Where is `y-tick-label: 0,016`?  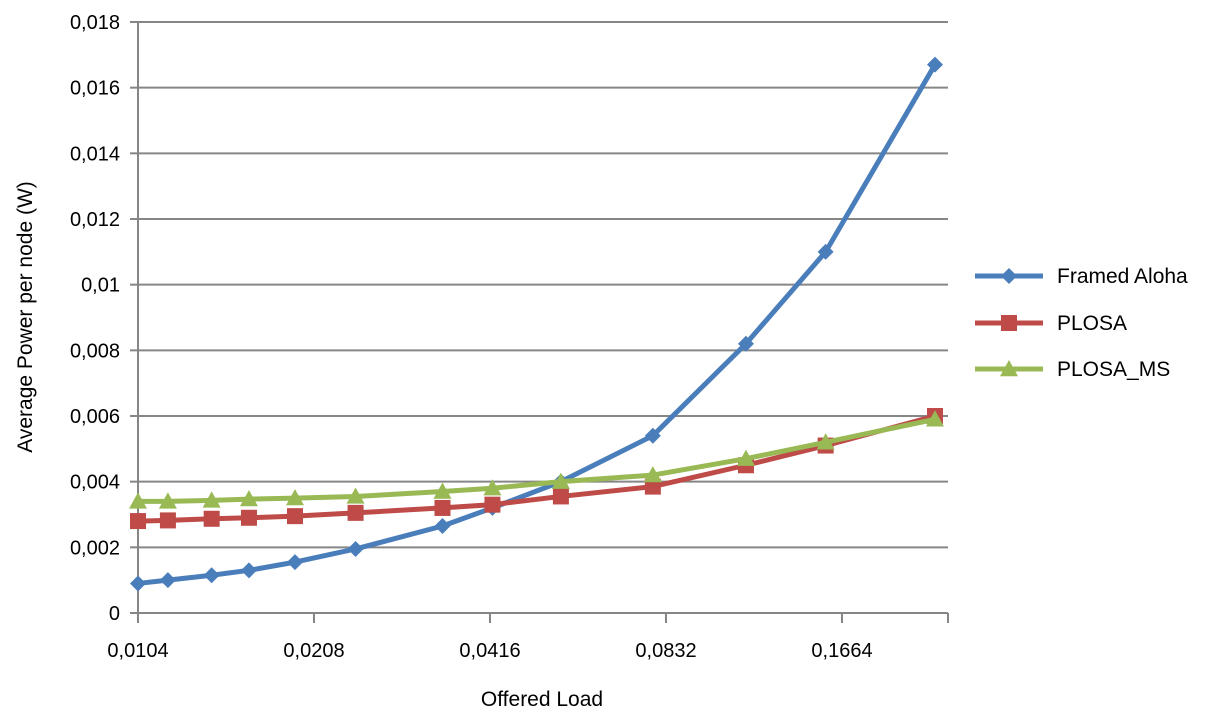
y-tick-label: 0,016 is located at coordinates (95, 89).